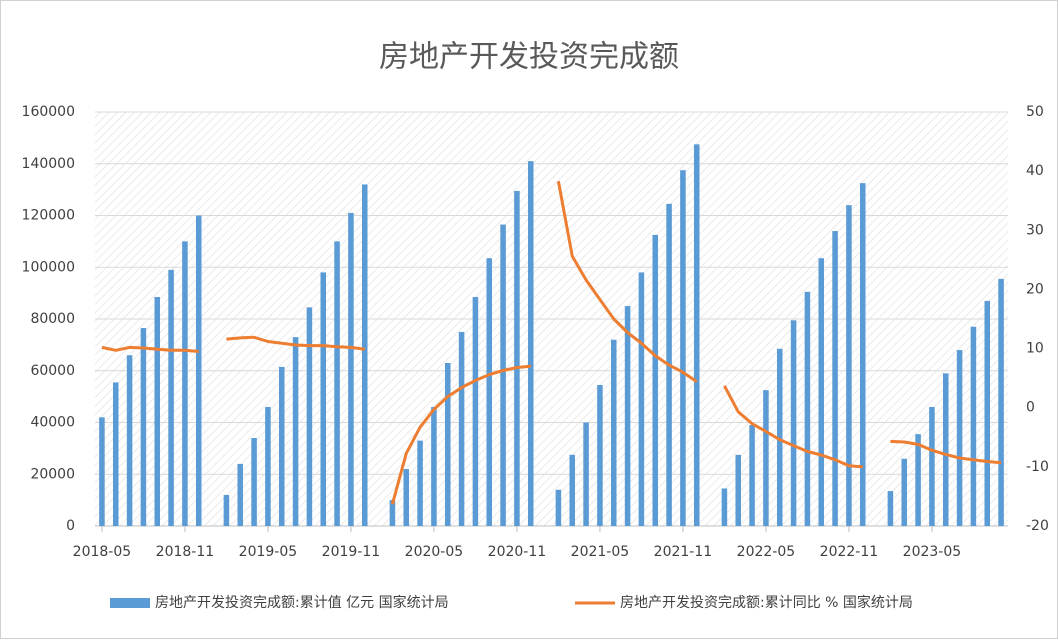  I want to click on y2-tick-label: 40, so click(1035, 171).